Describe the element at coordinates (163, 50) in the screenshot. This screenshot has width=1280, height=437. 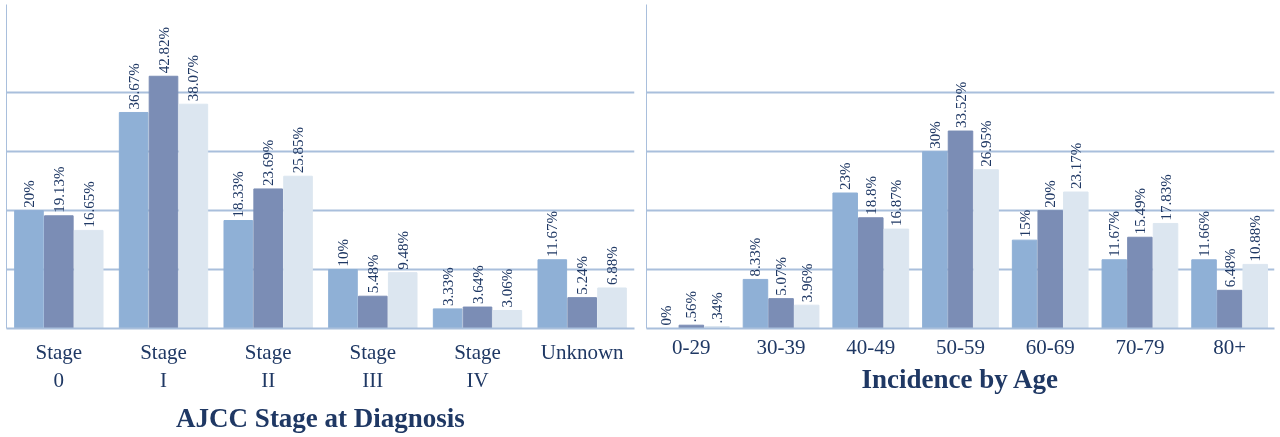
I see `data-label: 42.82%` at that location.